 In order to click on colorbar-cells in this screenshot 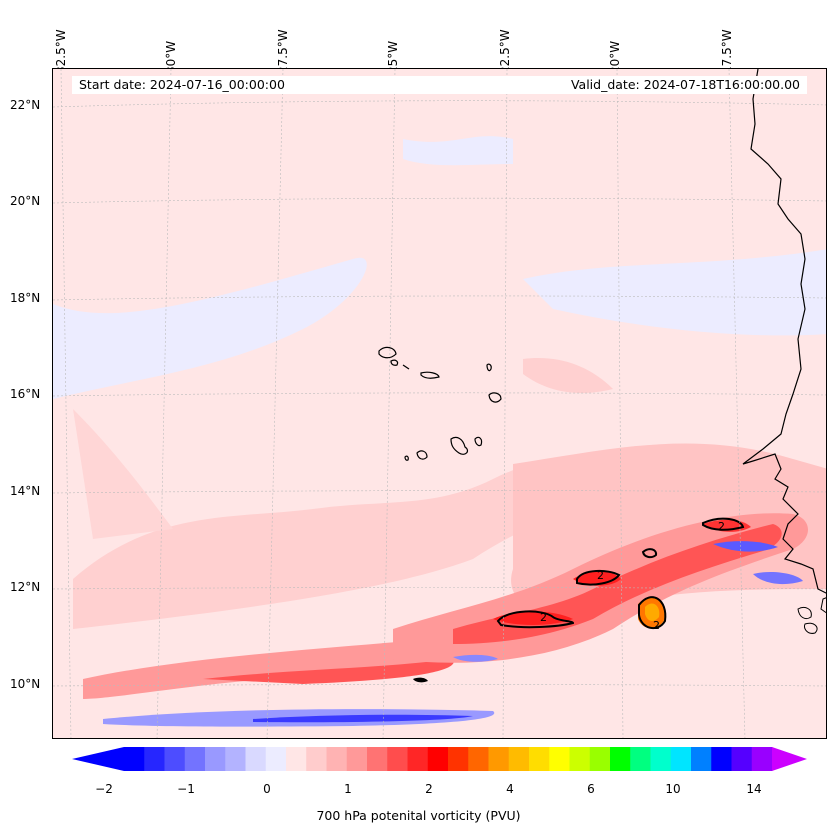, I will do `click(448, 759)`.